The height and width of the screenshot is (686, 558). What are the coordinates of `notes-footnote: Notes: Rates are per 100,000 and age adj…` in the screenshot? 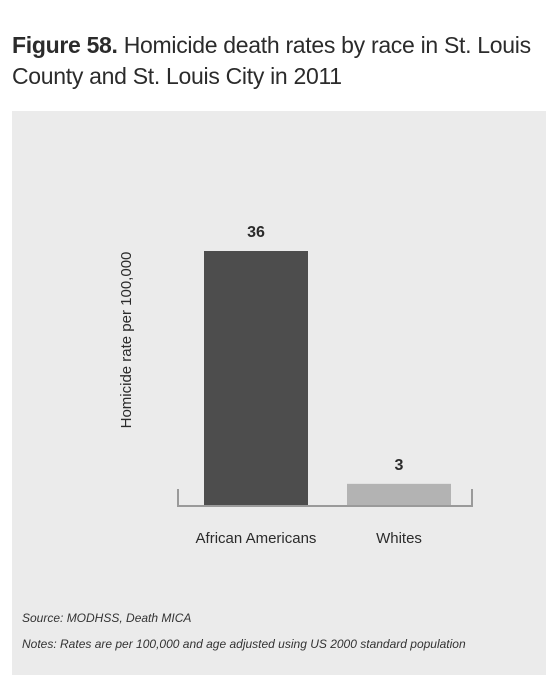 It's located at (244, 644).